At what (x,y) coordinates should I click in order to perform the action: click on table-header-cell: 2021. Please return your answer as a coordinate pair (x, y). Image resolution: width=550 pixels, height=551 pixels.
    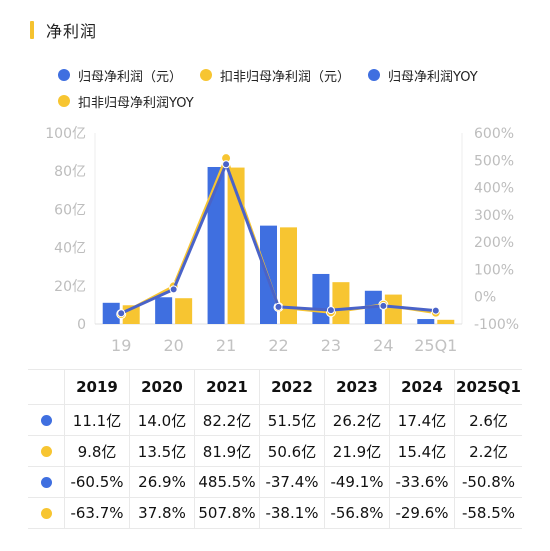
    Looking at the image, I should click on (226, 387).